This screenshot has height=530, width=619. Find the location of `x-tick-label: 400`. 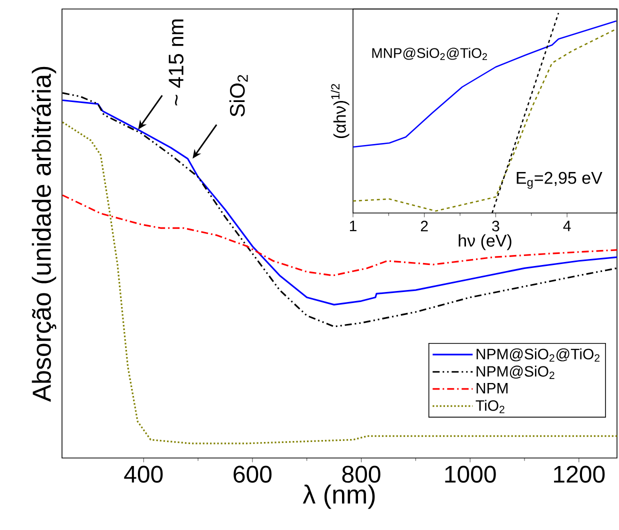

x-tick-label: 400 is located at coordinates (143, 474).